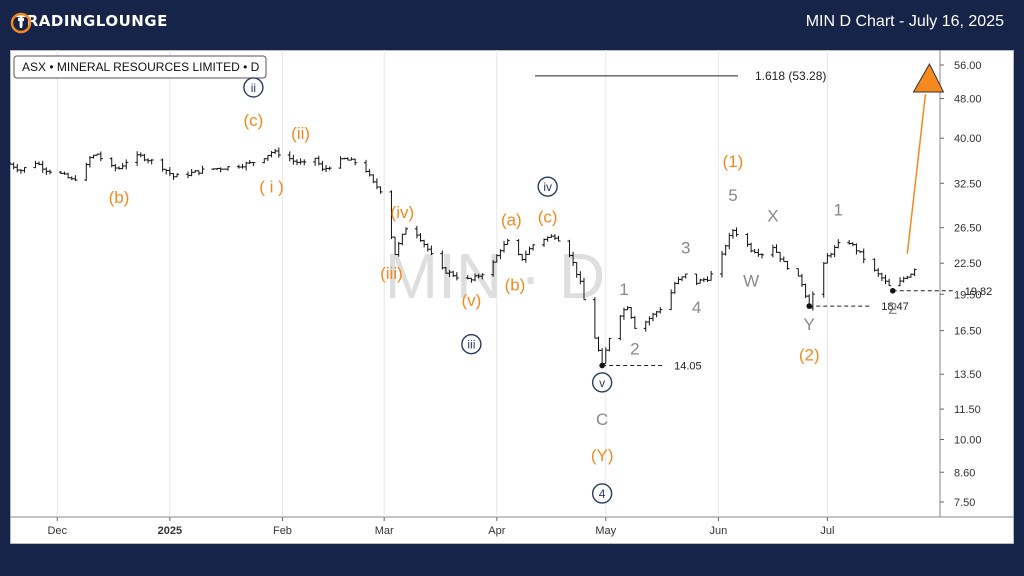 The width and height of the screenshot is (1024, 576). I want to click on y-tick-label: 48.00, so click(968, 100).